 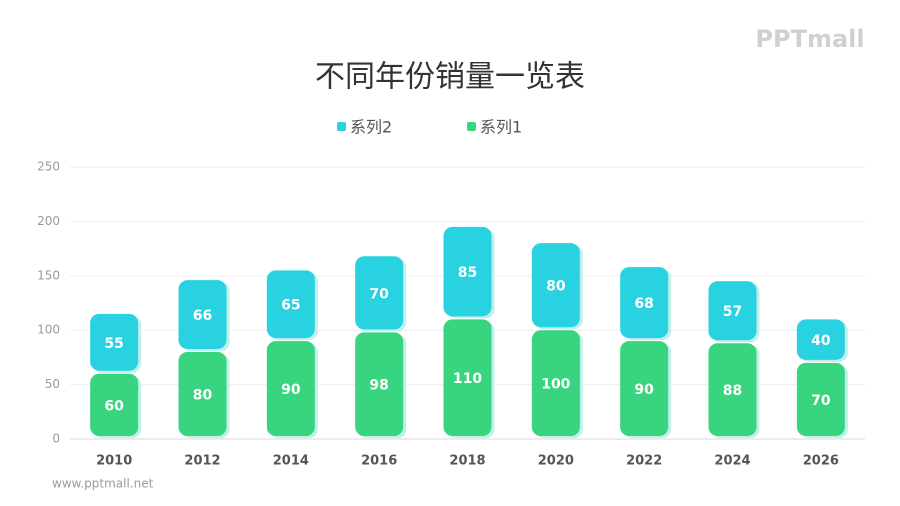 What do you see at coordinates (809, 39) in the screenshot?
I see `watermark: PPTmall` at bounding box center [809, 39].